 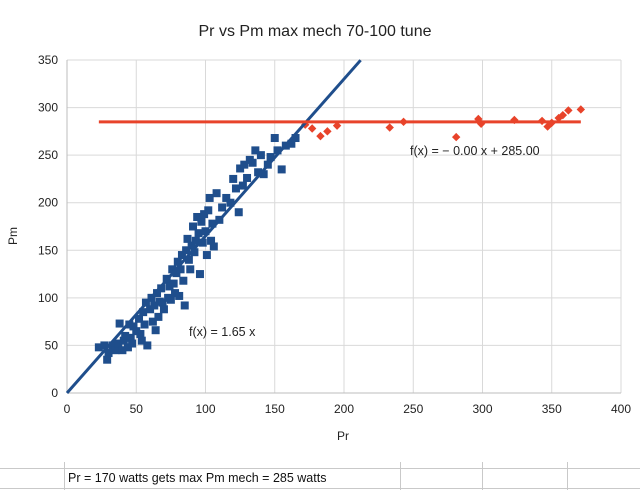 I want to click on y-tick-label: 50, so click(x=52, y=345).